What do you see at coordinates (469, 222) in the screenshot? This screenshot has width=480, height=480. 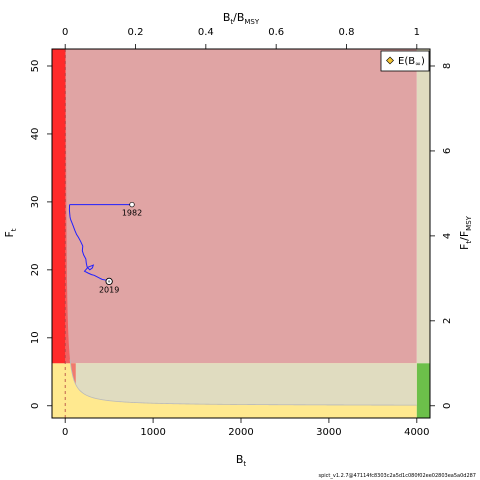 I see `right-axis-label-rest-sub: MSY` at bounding box center [469, 222].